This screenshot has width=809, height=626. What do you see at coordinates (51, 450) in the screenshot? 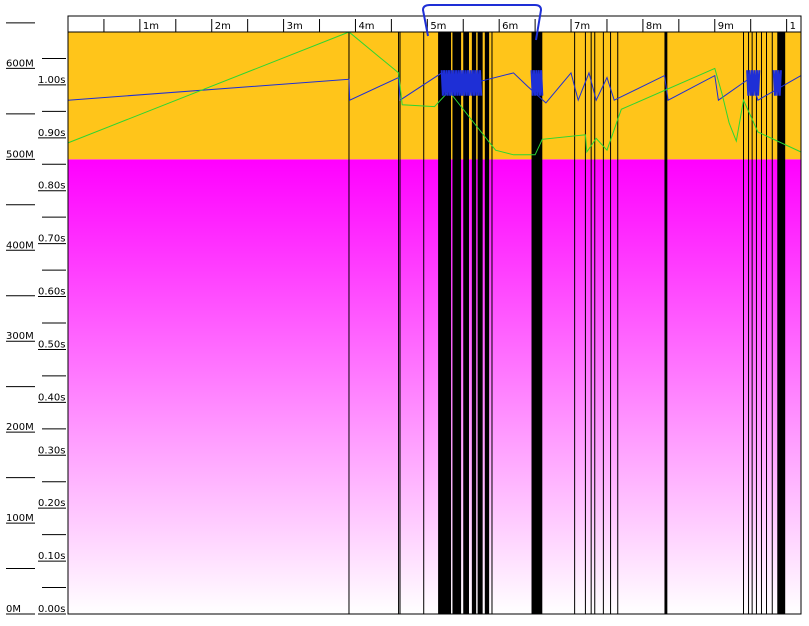
I see `time-tick-label: 0.30s` at bounding box center [51, 450].